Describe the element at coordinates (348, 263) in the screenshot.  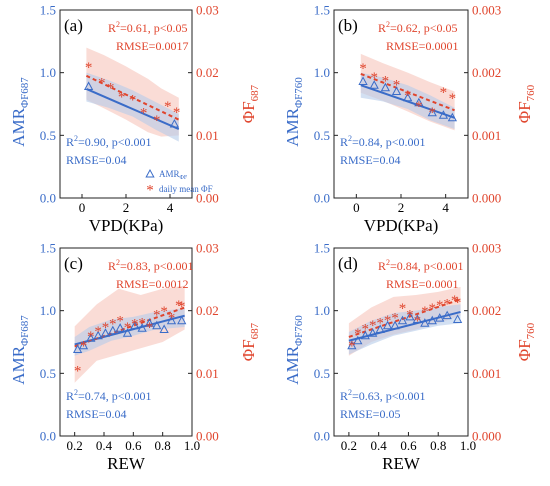
I see `panel-label: (d)` at that location.